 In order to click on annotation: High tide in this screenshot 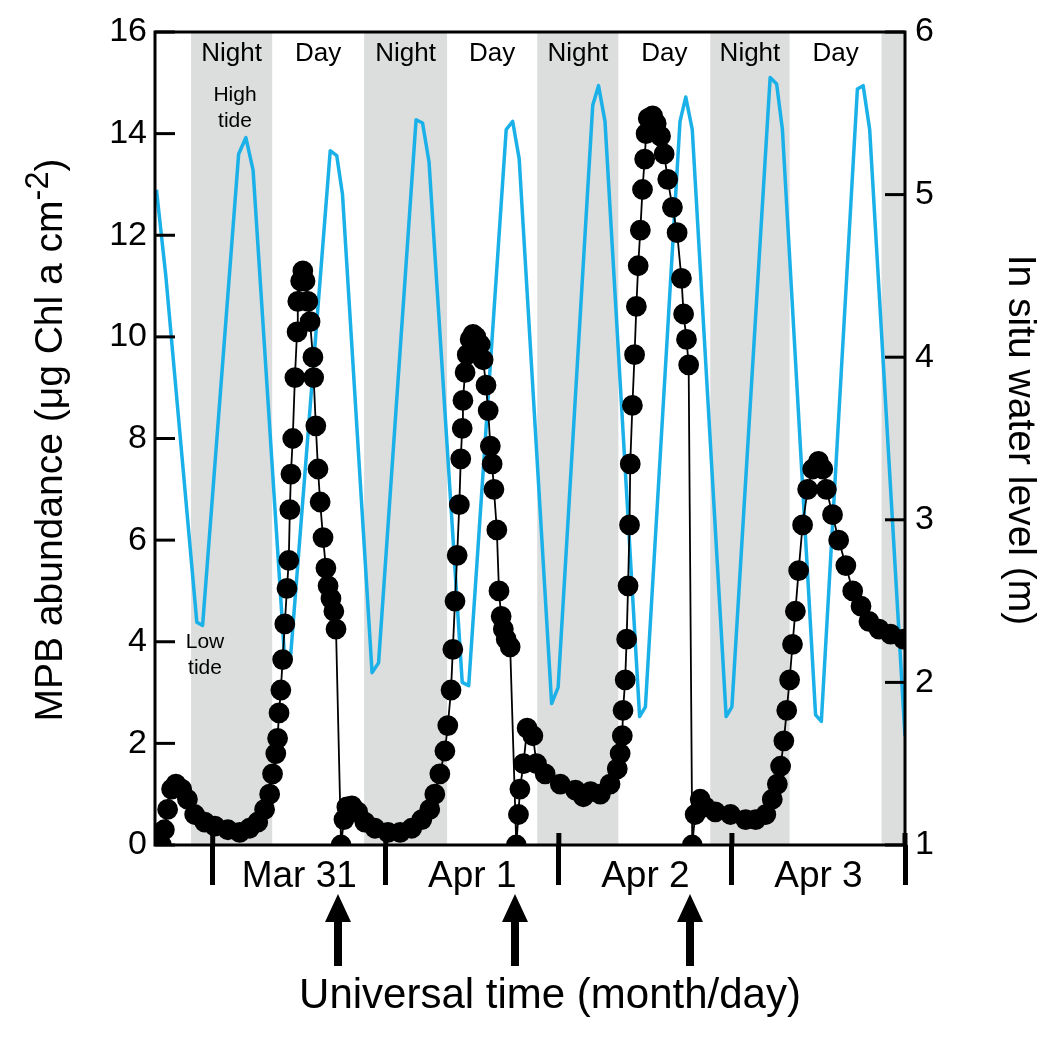, I will do `click(235, 106)`.